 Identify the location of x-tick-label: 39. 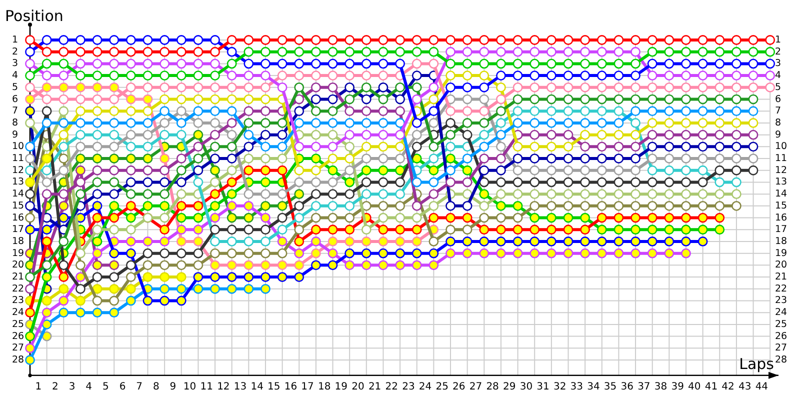
(677, 386).